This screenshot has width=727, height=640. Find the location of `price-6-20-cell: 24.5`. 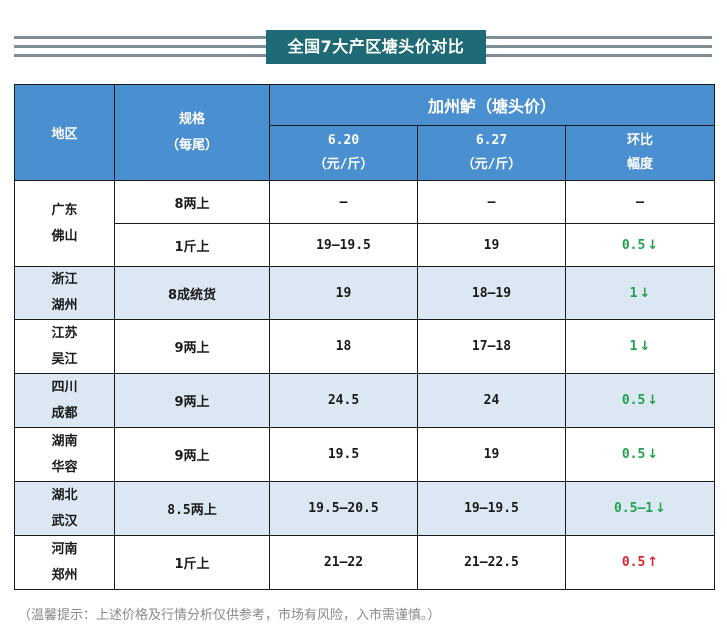

price-6-20-cell: 24.5 is located at coordinates (343, 400).